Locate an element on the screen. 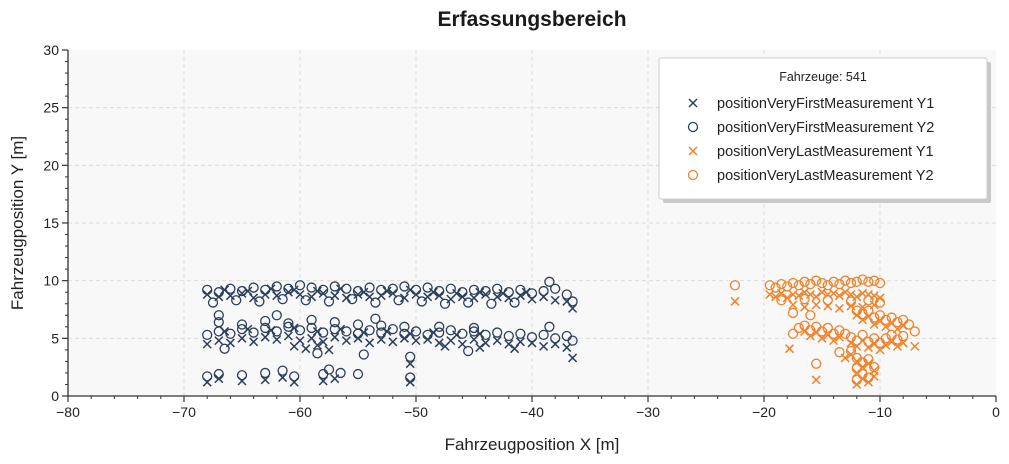 The height and width of the screenshot is (464, 1009). x-axis-label: Fahrzeugposition X [m] is located at coordinates (532, 444).